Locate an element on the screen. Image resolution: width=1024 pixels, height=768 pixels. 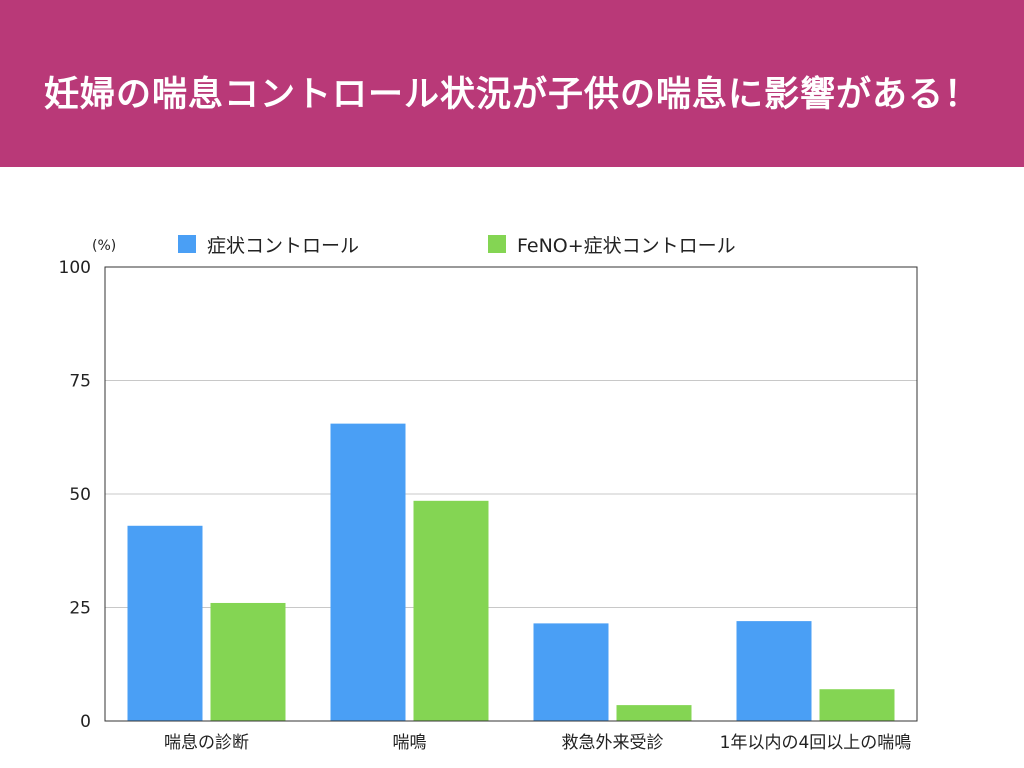
x-category-label: 1年以内の4回以上の喘鳴 is located at coordinates (816, 743).